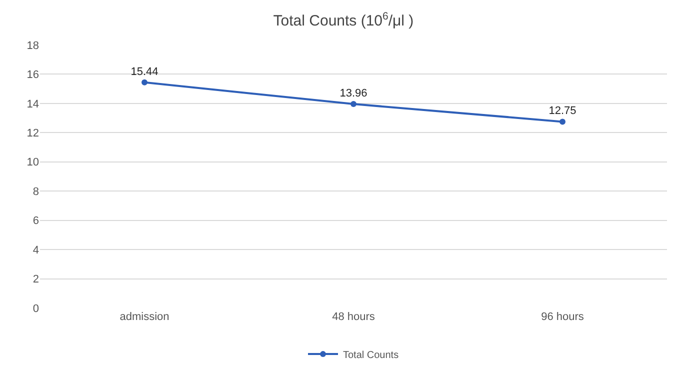 Image resolution: width=687 pixels, height=381 pixels. I want to click on y-tick-label: 8, so click(35, 192).